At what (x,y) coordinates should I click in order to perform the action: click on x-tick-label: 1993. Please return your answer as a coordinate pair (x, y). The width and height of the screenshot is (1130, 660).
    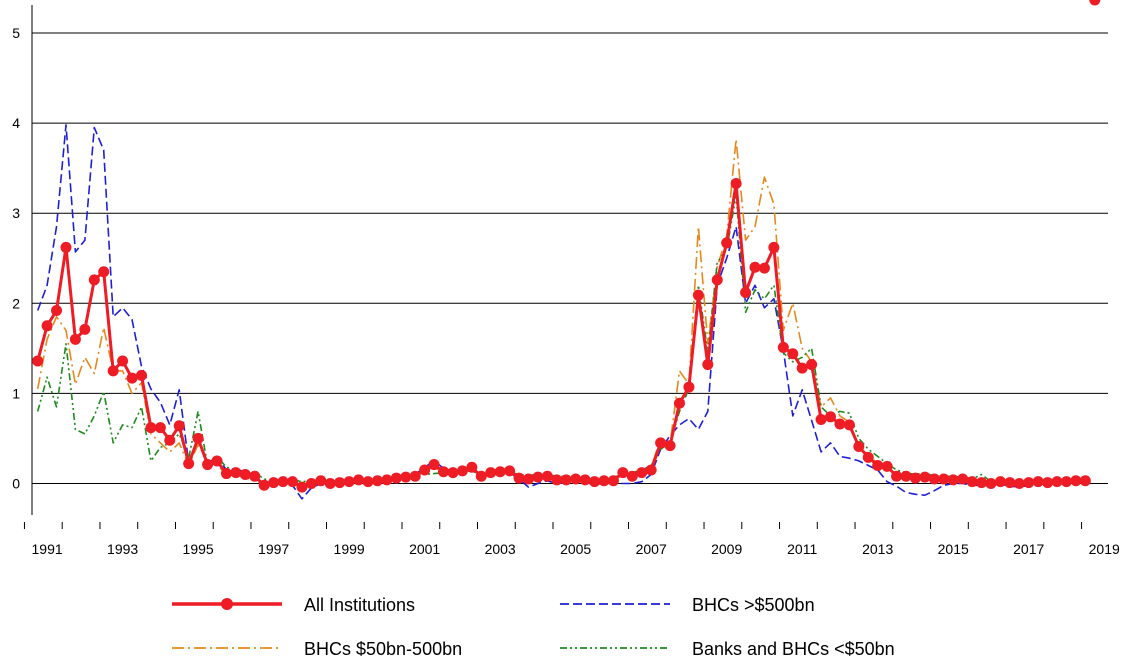
    Looking at the image, I should click on (122, 549).